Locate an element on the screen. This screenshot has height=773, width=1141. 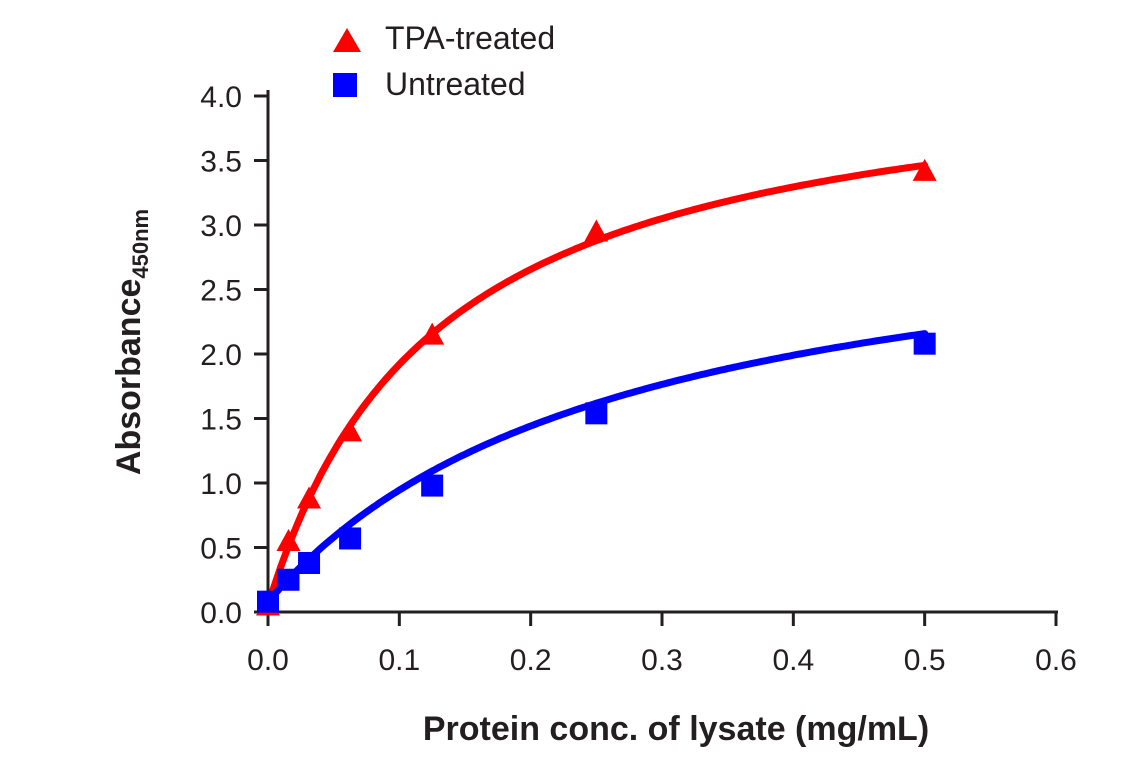
x-tick-label: 0.2 is located at coordinates (531, 660).